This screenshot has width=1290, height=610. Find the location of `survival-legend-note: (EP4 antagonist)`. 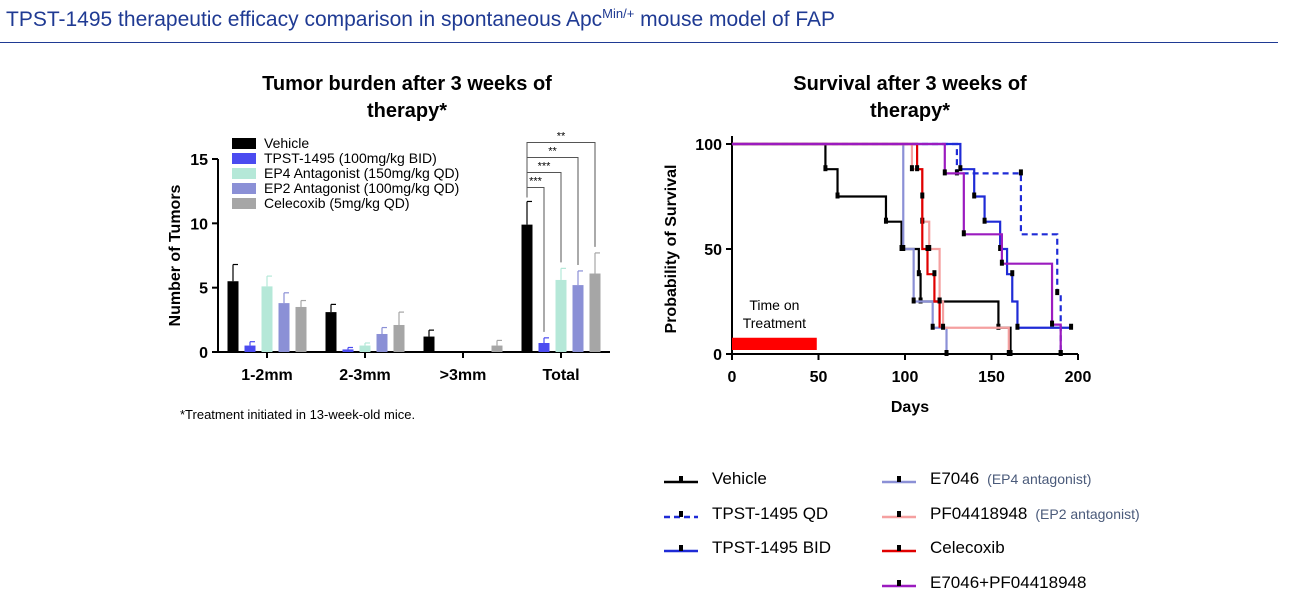

survival-legend-note: (EP4 antagonist) is located at coordinates (1039, 479).